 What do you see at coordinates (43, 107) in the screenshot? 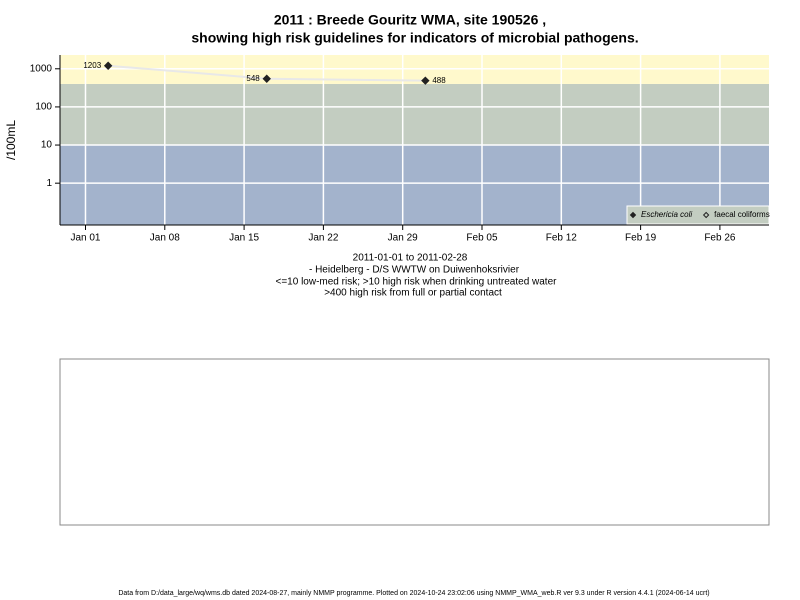
I see `y-tick-label: 100` at bounding box center [43, 107].